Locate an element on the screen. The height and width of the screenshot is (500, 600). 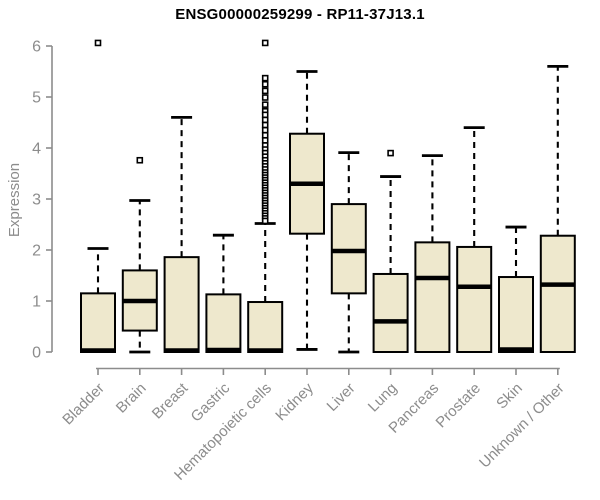
x-tick-label-bladder: Bladder is located at coordinates (83, 404).